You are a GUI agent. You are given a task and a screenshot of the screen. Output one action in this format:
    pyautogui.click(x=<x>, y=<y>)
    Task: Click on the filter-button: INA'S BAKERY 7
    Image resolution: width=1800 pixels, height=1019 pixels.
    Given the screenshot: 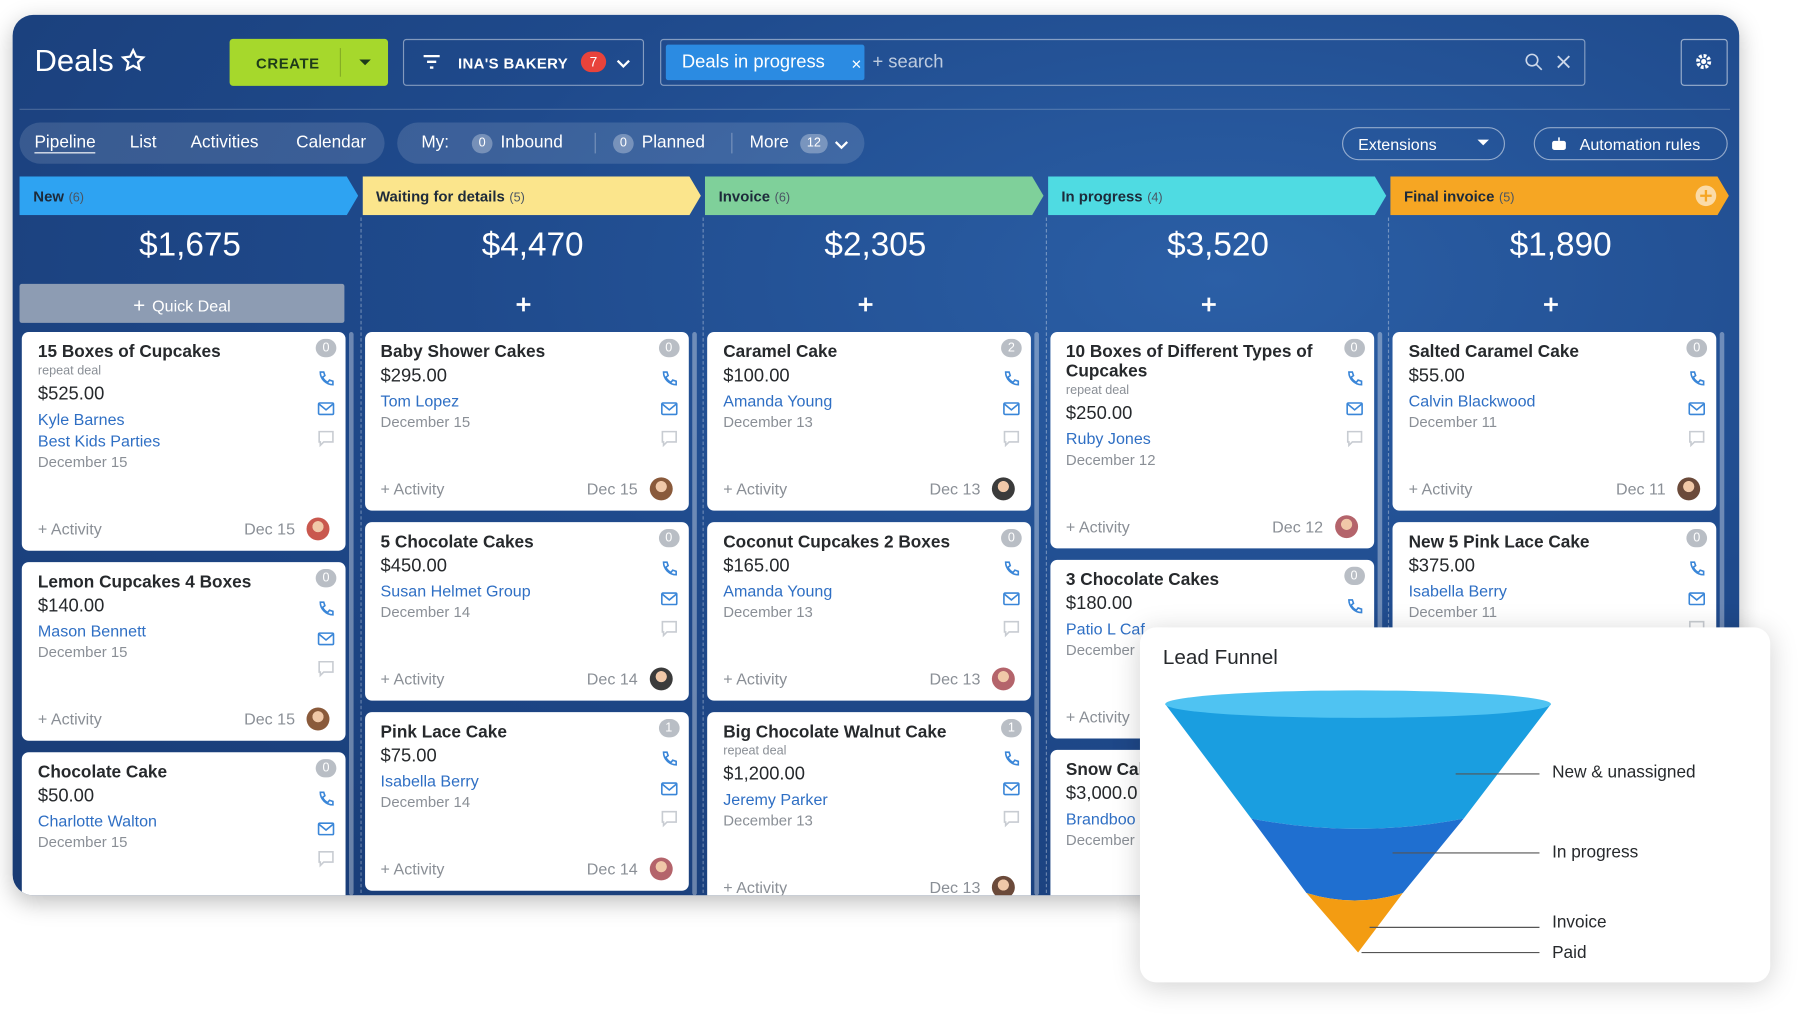 What is the action you would take?
    pyautogui.click(x=523, y=62)
    